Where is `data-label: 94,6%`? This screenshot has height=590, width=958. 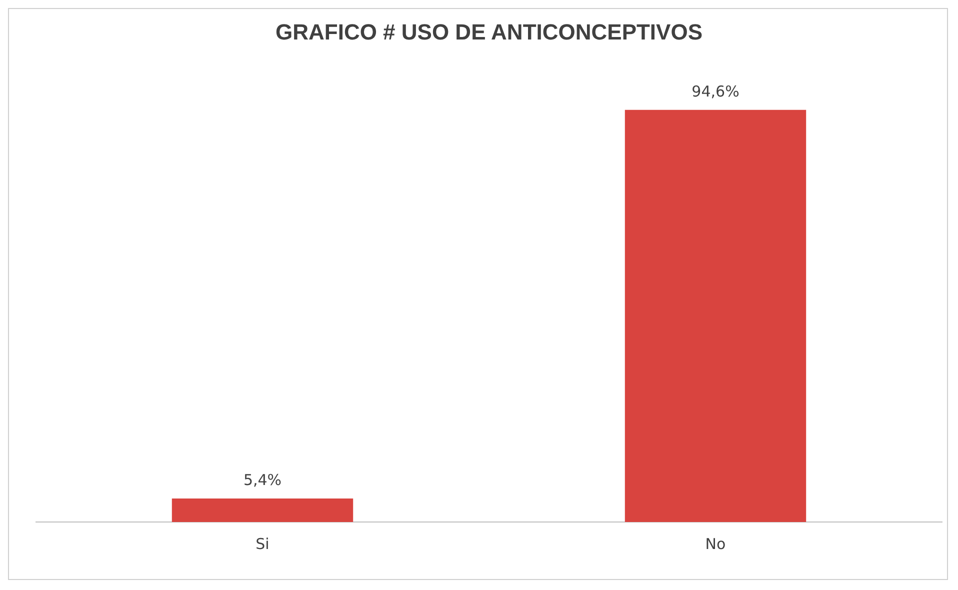
data-label: 94,6% is located at coordinates (716, 91).